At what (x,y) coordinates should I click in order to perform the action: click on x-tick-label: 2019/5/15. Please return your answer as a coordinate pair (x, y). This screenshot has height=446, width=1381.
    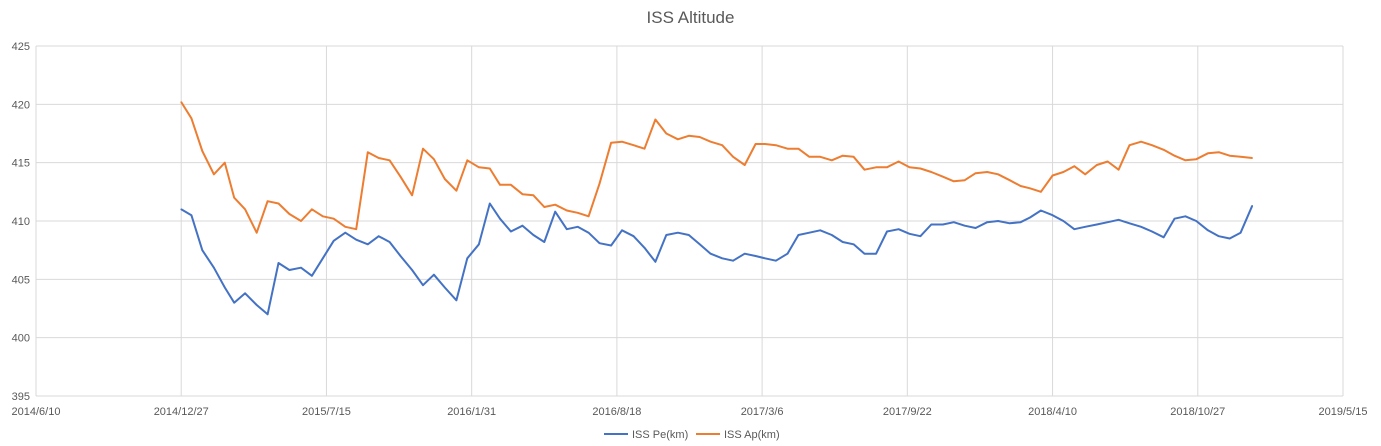
    Looking at the image, I should click on (1343, 412).